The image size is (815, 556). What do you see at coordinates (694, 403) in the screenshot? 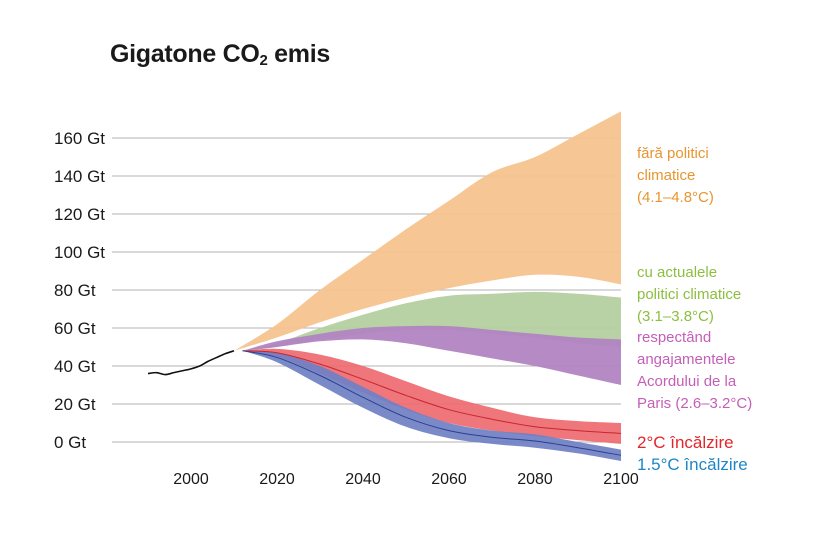
I see `legend-paris-line: Paris (2.6–3.2°C)` at bounding box center [694, 403].